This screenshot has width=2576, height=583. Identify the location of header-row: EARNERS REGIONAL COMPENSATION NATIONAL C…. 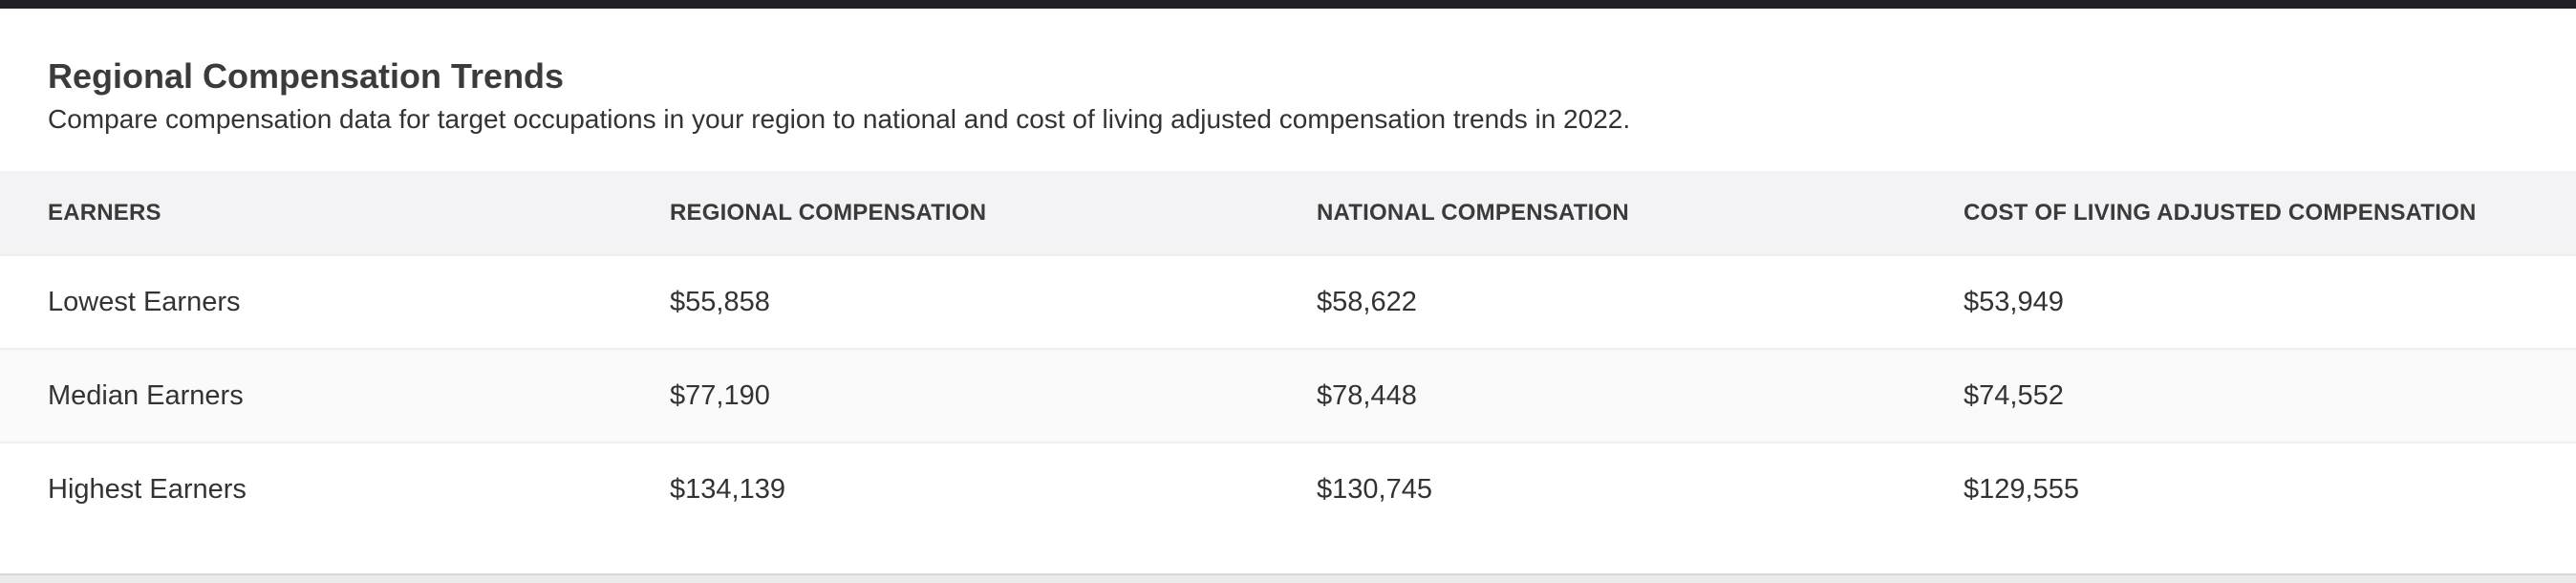
(1288, 213).